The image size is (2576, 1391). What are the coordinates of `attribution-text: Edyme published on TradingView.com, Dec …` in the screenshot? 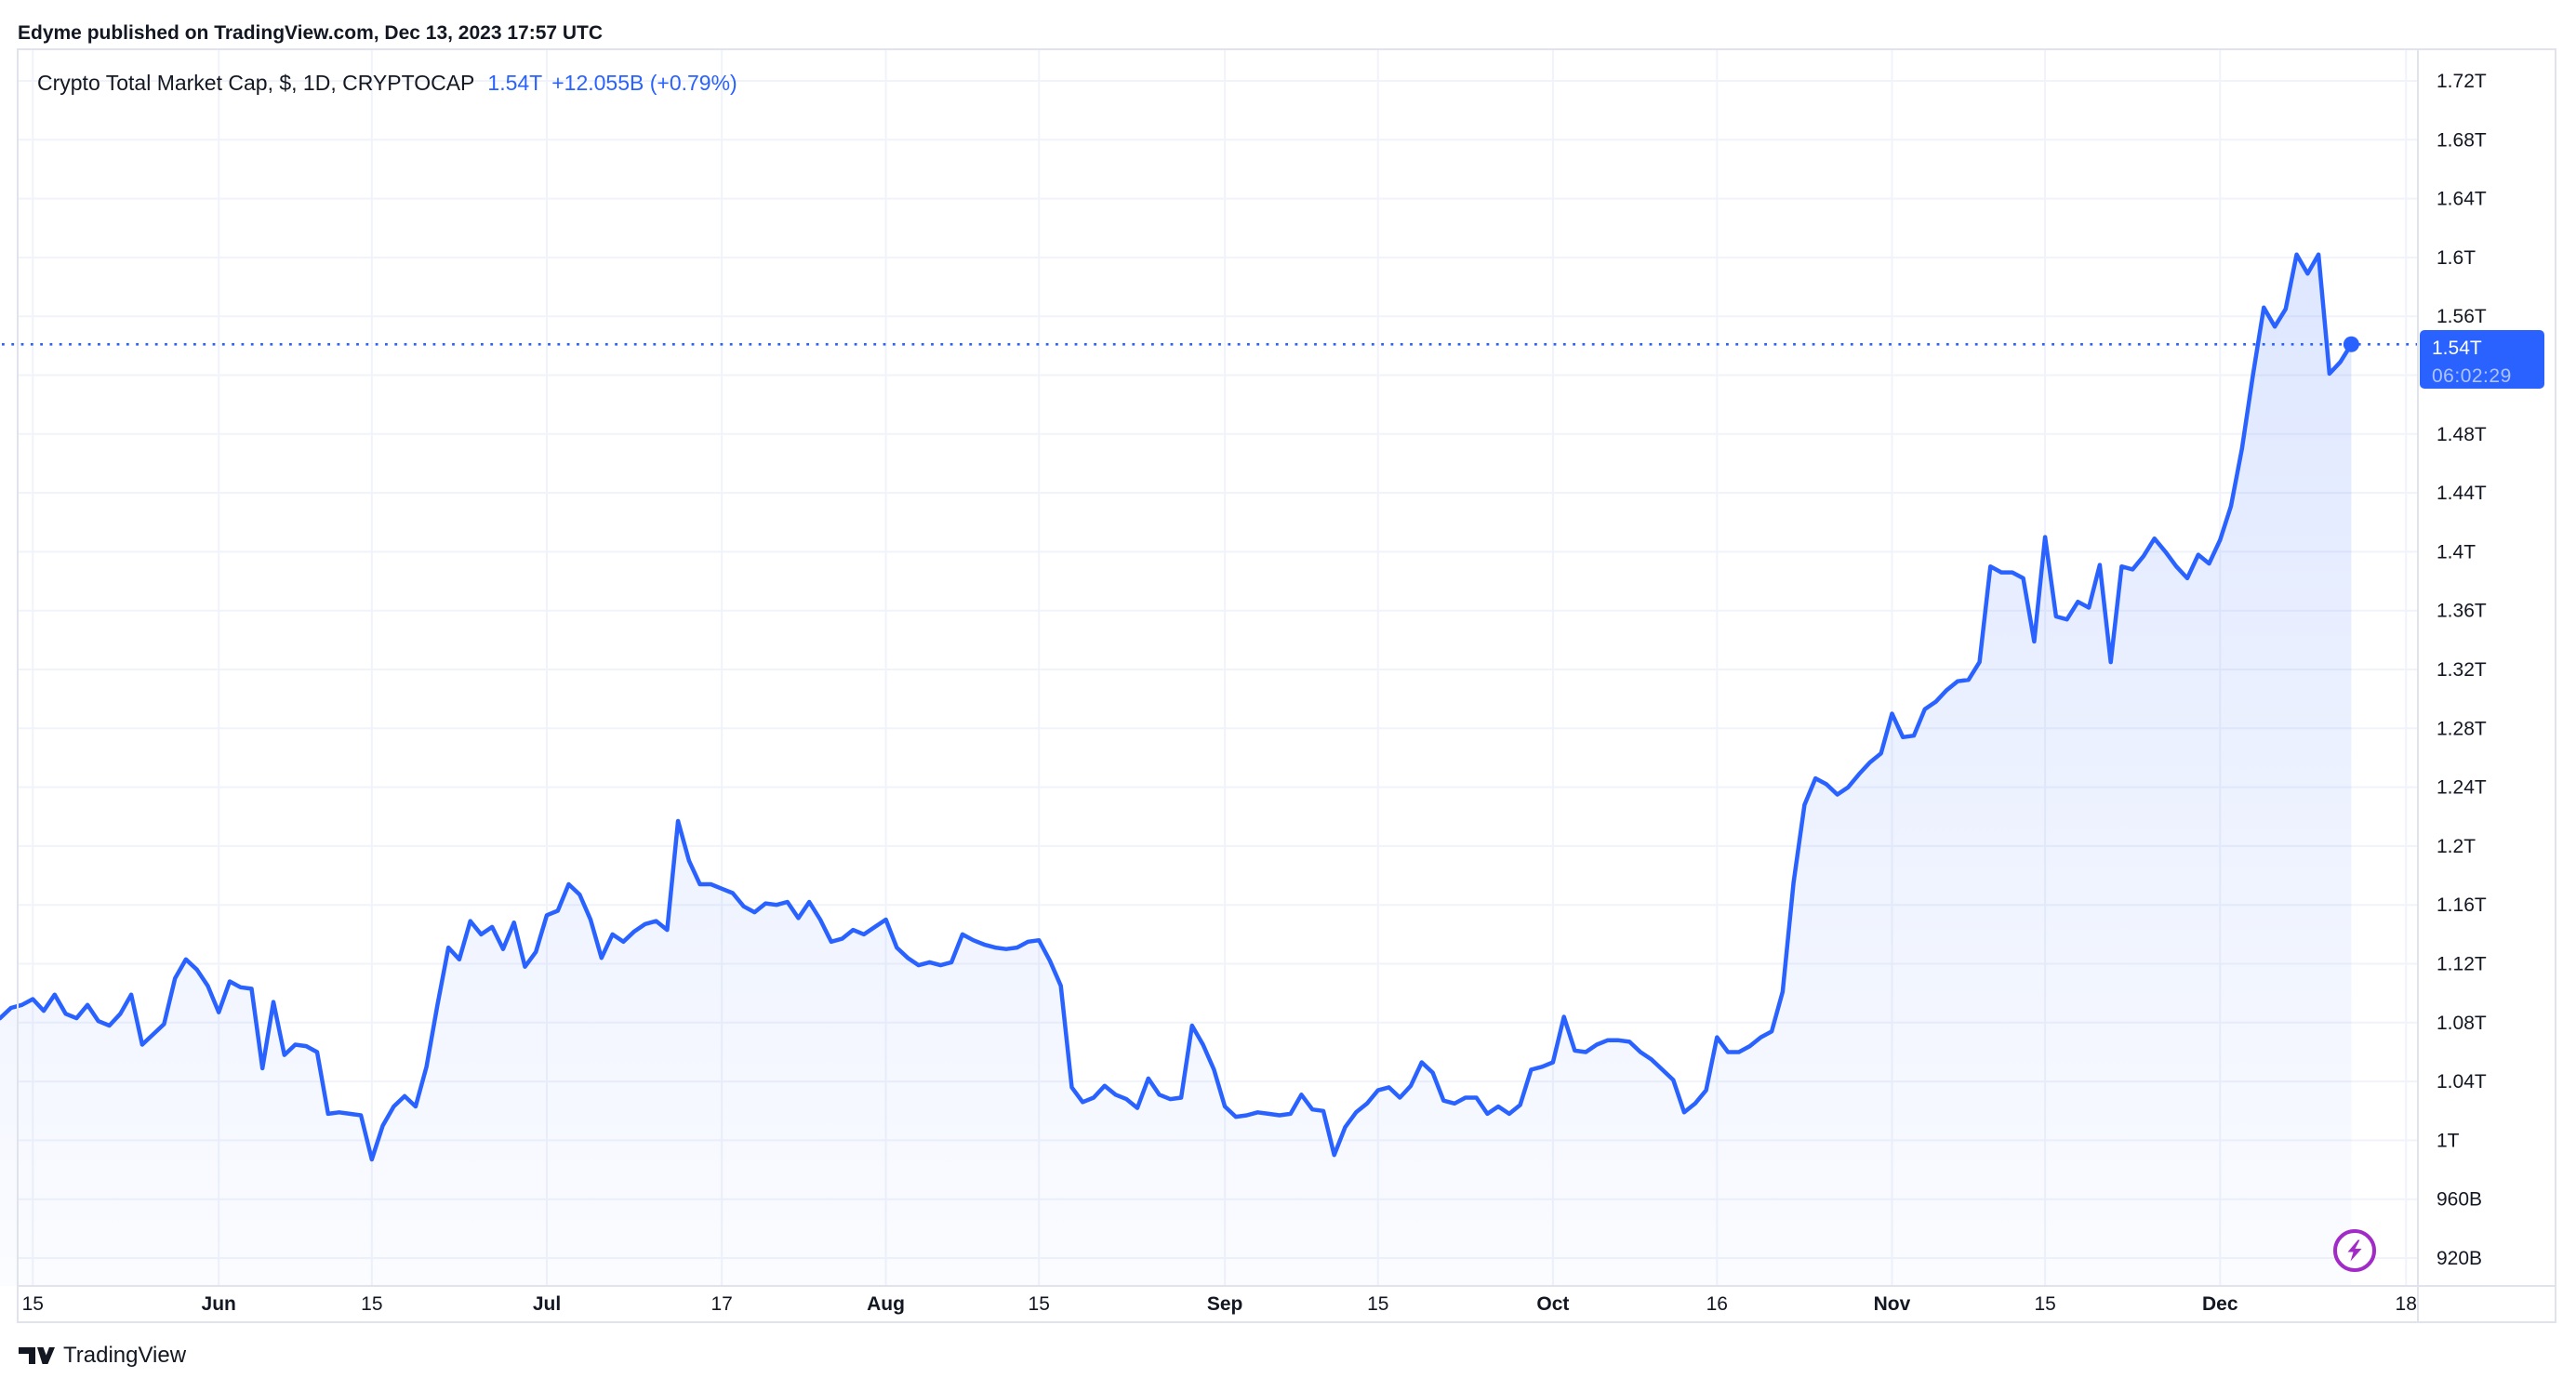 It's located at (311, 33).